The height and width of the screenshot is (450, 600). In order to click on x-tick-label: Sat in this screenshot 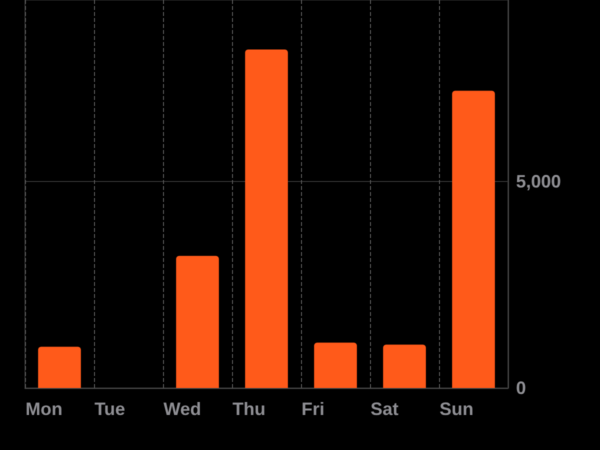, I will do `click(384, 409)`.